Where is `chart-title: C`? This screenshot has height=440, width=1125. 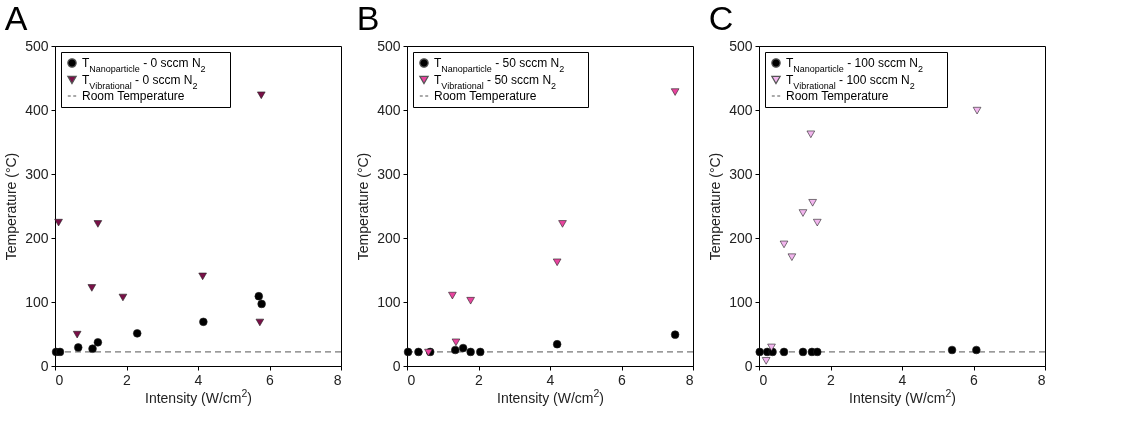 chart-title: C is located at coordinates (721, 18).